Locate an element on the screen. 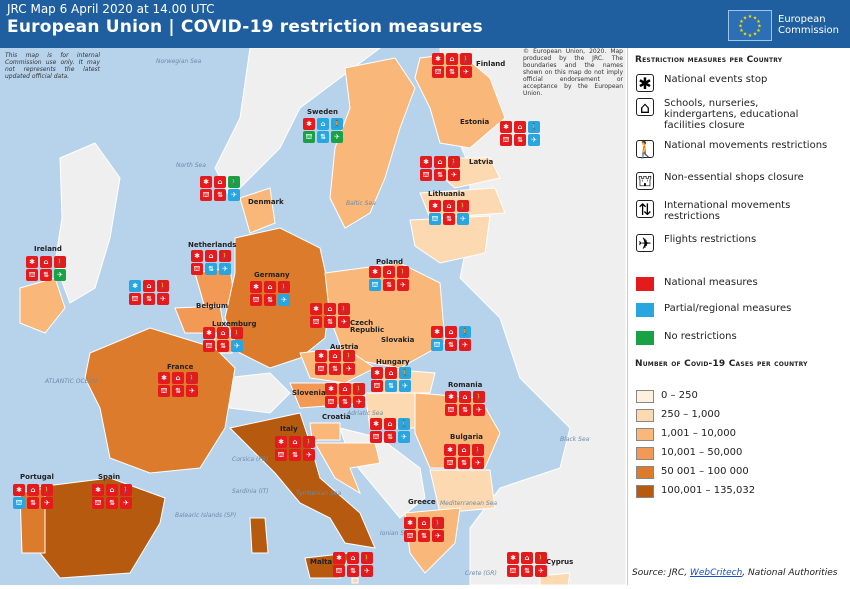  eu-flag-icon: ★ ★ ★ ★ ★ ★ ★ ★ ★ ★ ★ ★ is located at coordinates (750, 25).